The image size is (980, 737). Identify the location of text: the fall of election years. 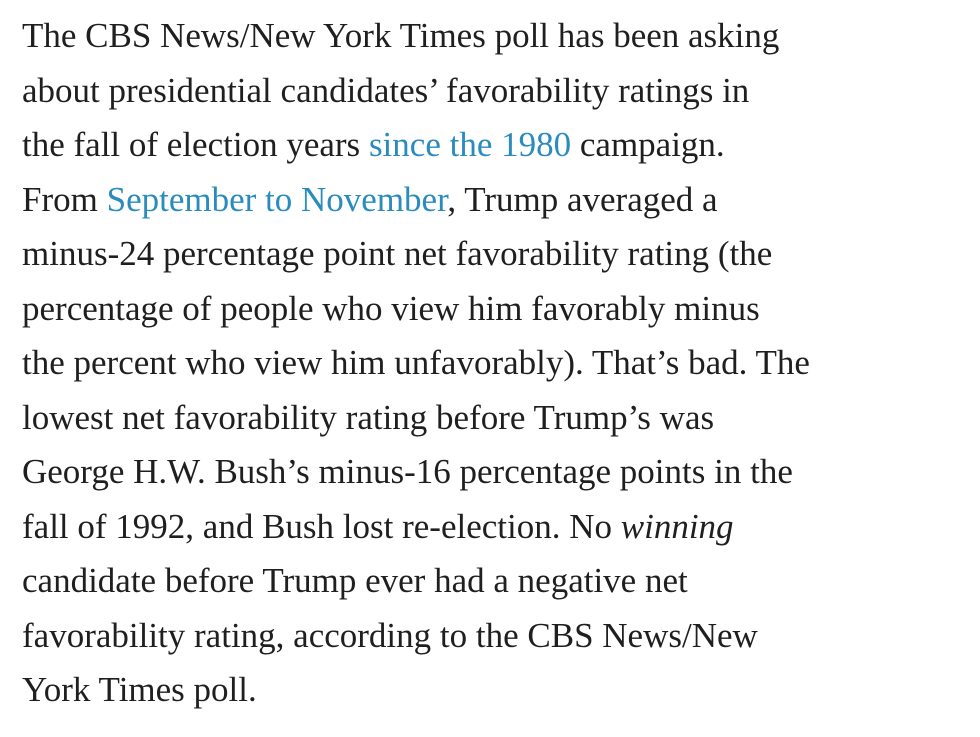
(195, 144).